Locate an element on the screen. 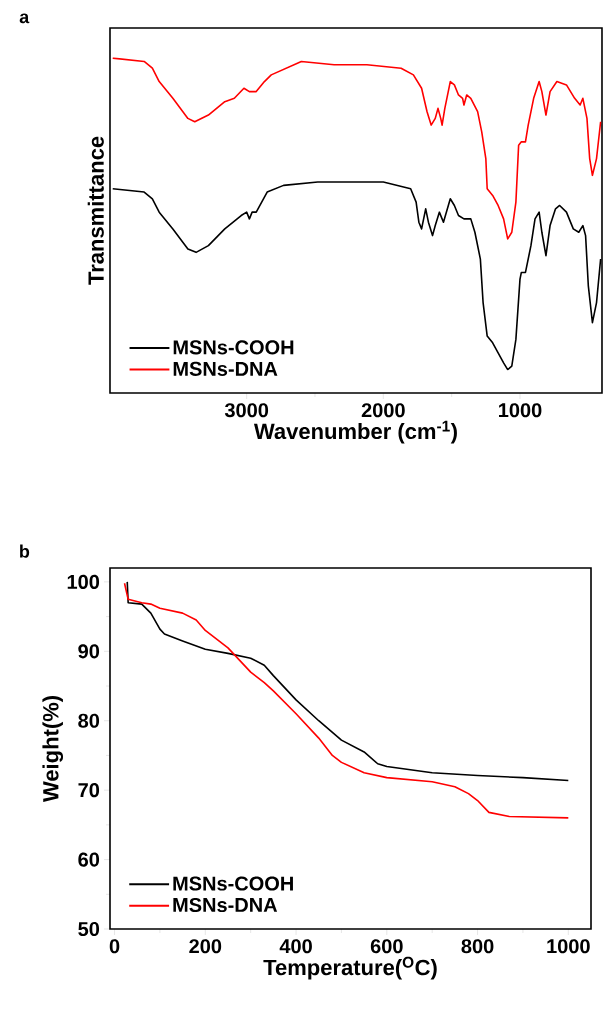 This screenshot has height=1010, width=611. x-tick-label: 2000 is located at coordinates (383, 410).